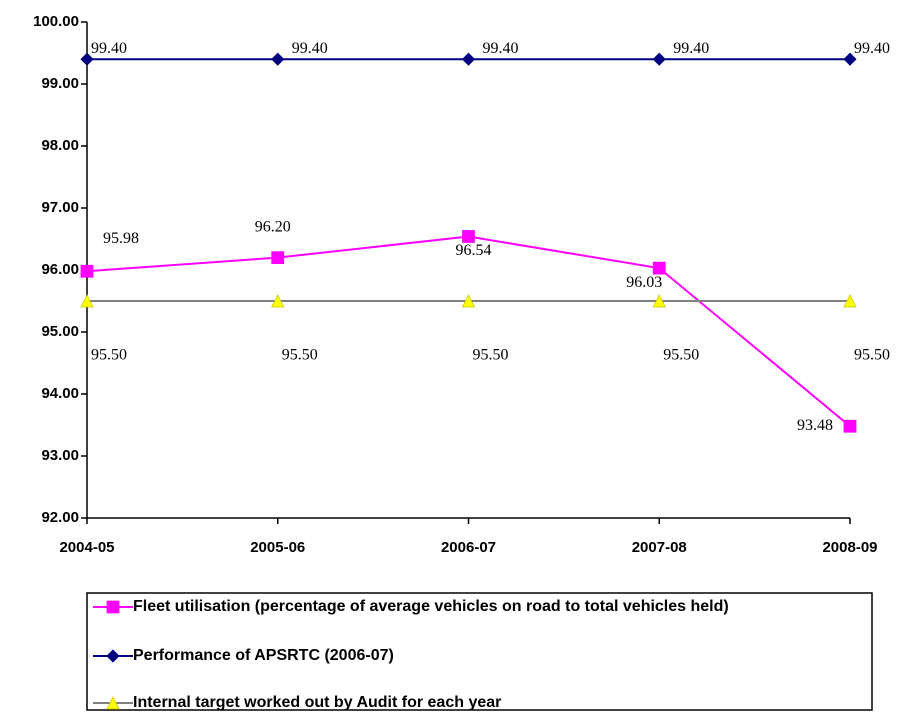 This screenshot has width=905, height=717. What do you see at coordinates (644, 282) in the screenshot?
I see `value-label: 96.03` at bounding box center [644, 282].